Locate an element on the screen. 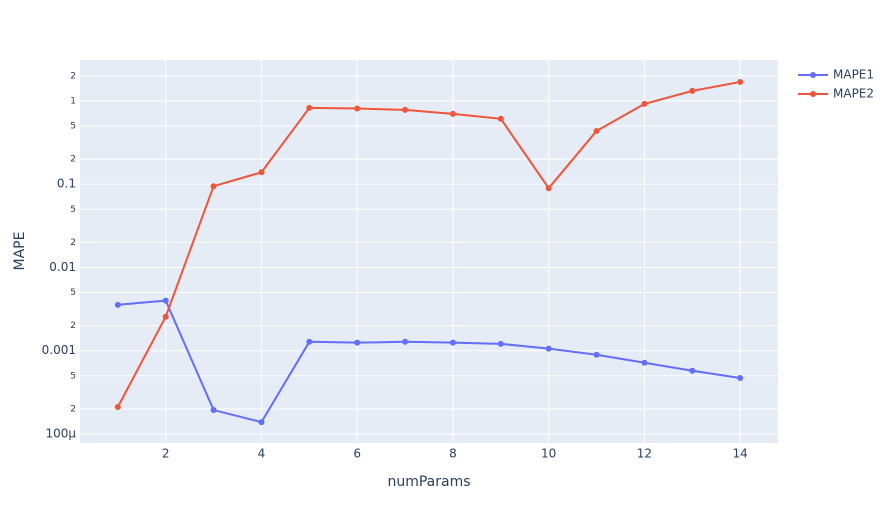  x-tick-label: 2 is located at coordinates (166, 454).